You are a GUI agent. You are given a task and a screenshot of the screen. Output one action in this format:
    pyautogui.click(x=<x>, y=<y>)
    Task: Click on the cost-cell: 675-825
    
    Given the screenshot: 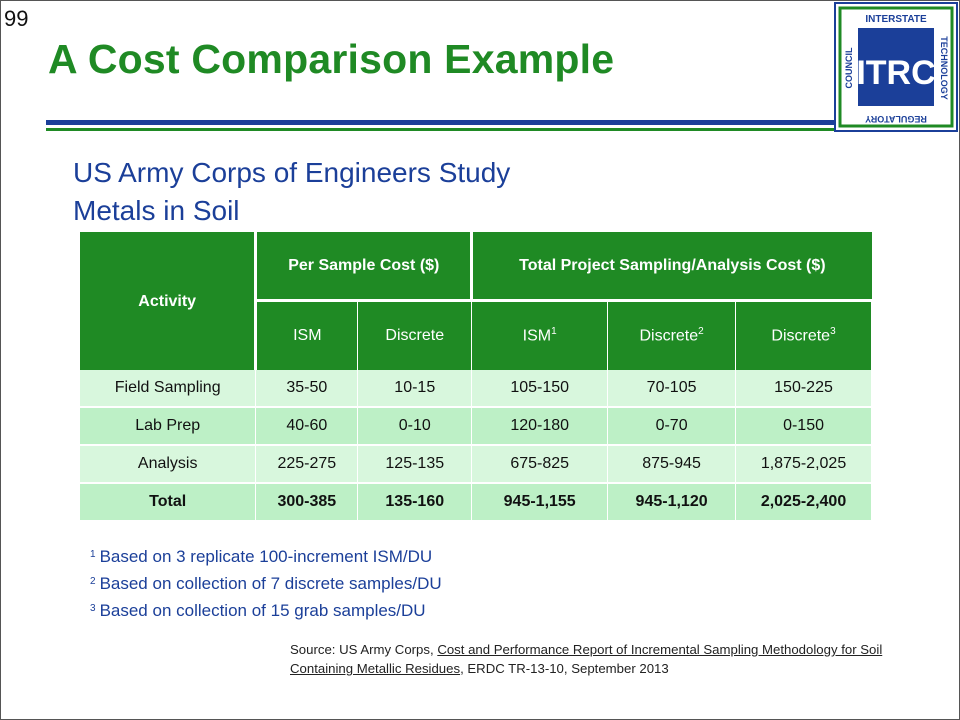 What is the action you would take?
    pyautogui.click(x=540, y=464)
    